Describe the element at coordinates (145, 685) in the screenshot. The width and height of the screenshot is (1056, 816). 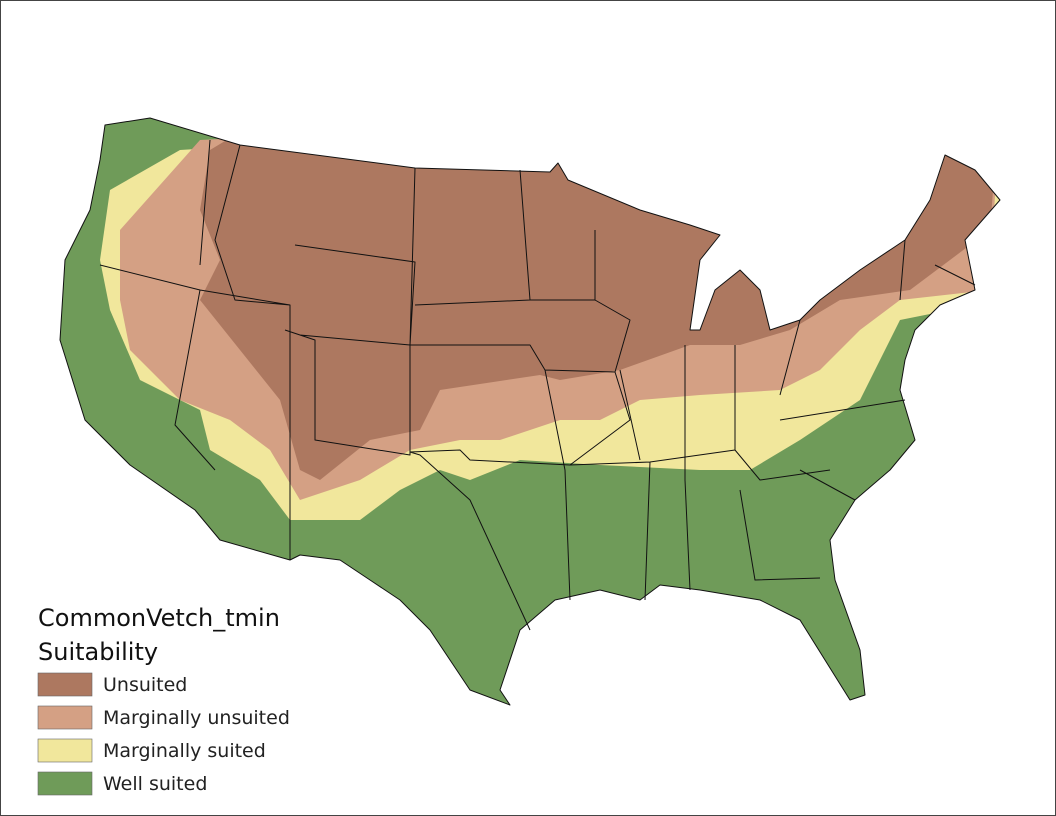
I see `legend-label: Unsuited` at that location.